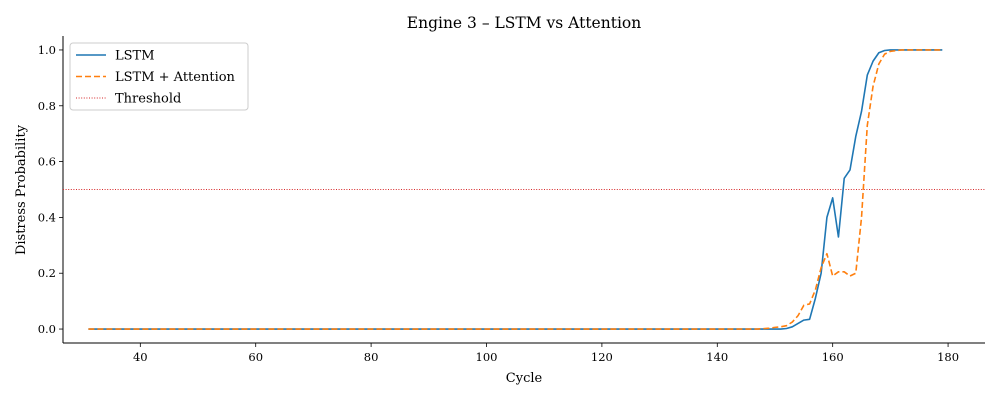 Image resolution: width=1000 pixels, height=400 pixels. Describe the element at coordinates (148, 99) in the screenshot. I see `legend-label: Threshold` at that location.